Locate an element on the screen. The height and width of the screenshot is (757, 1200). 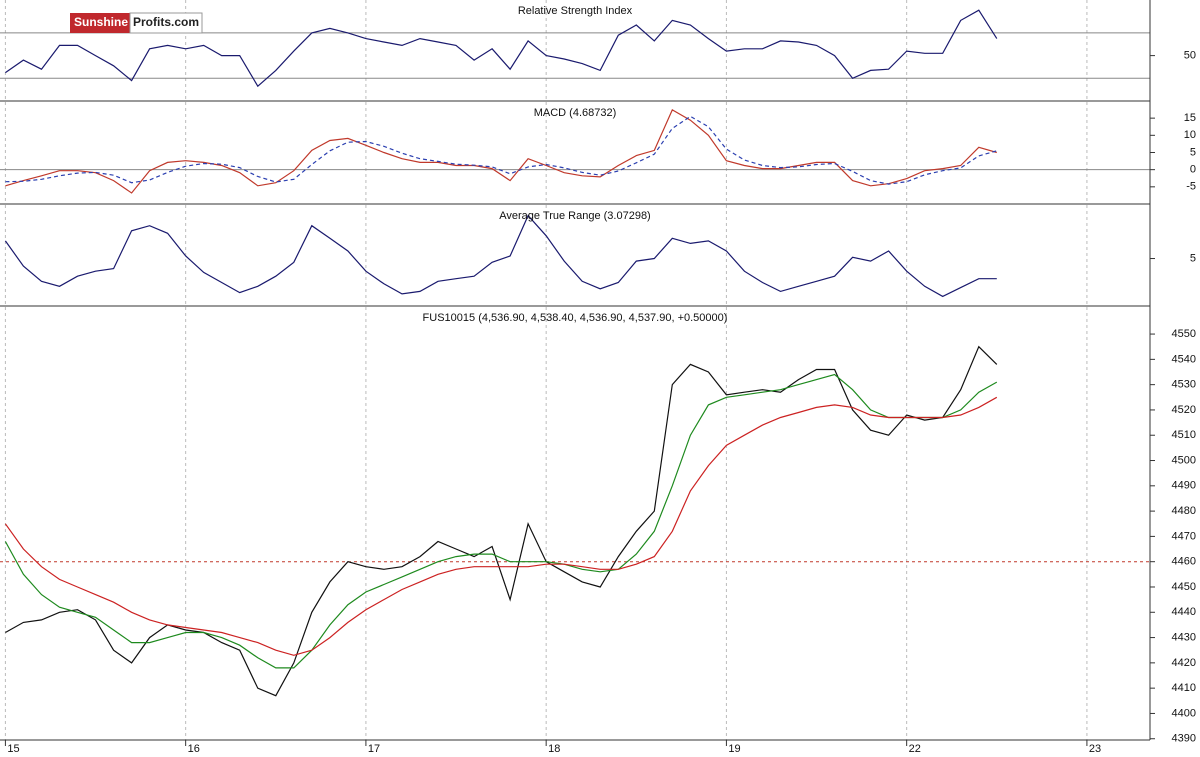
x-tick-label: 18 is located at coordinates (554, 749).